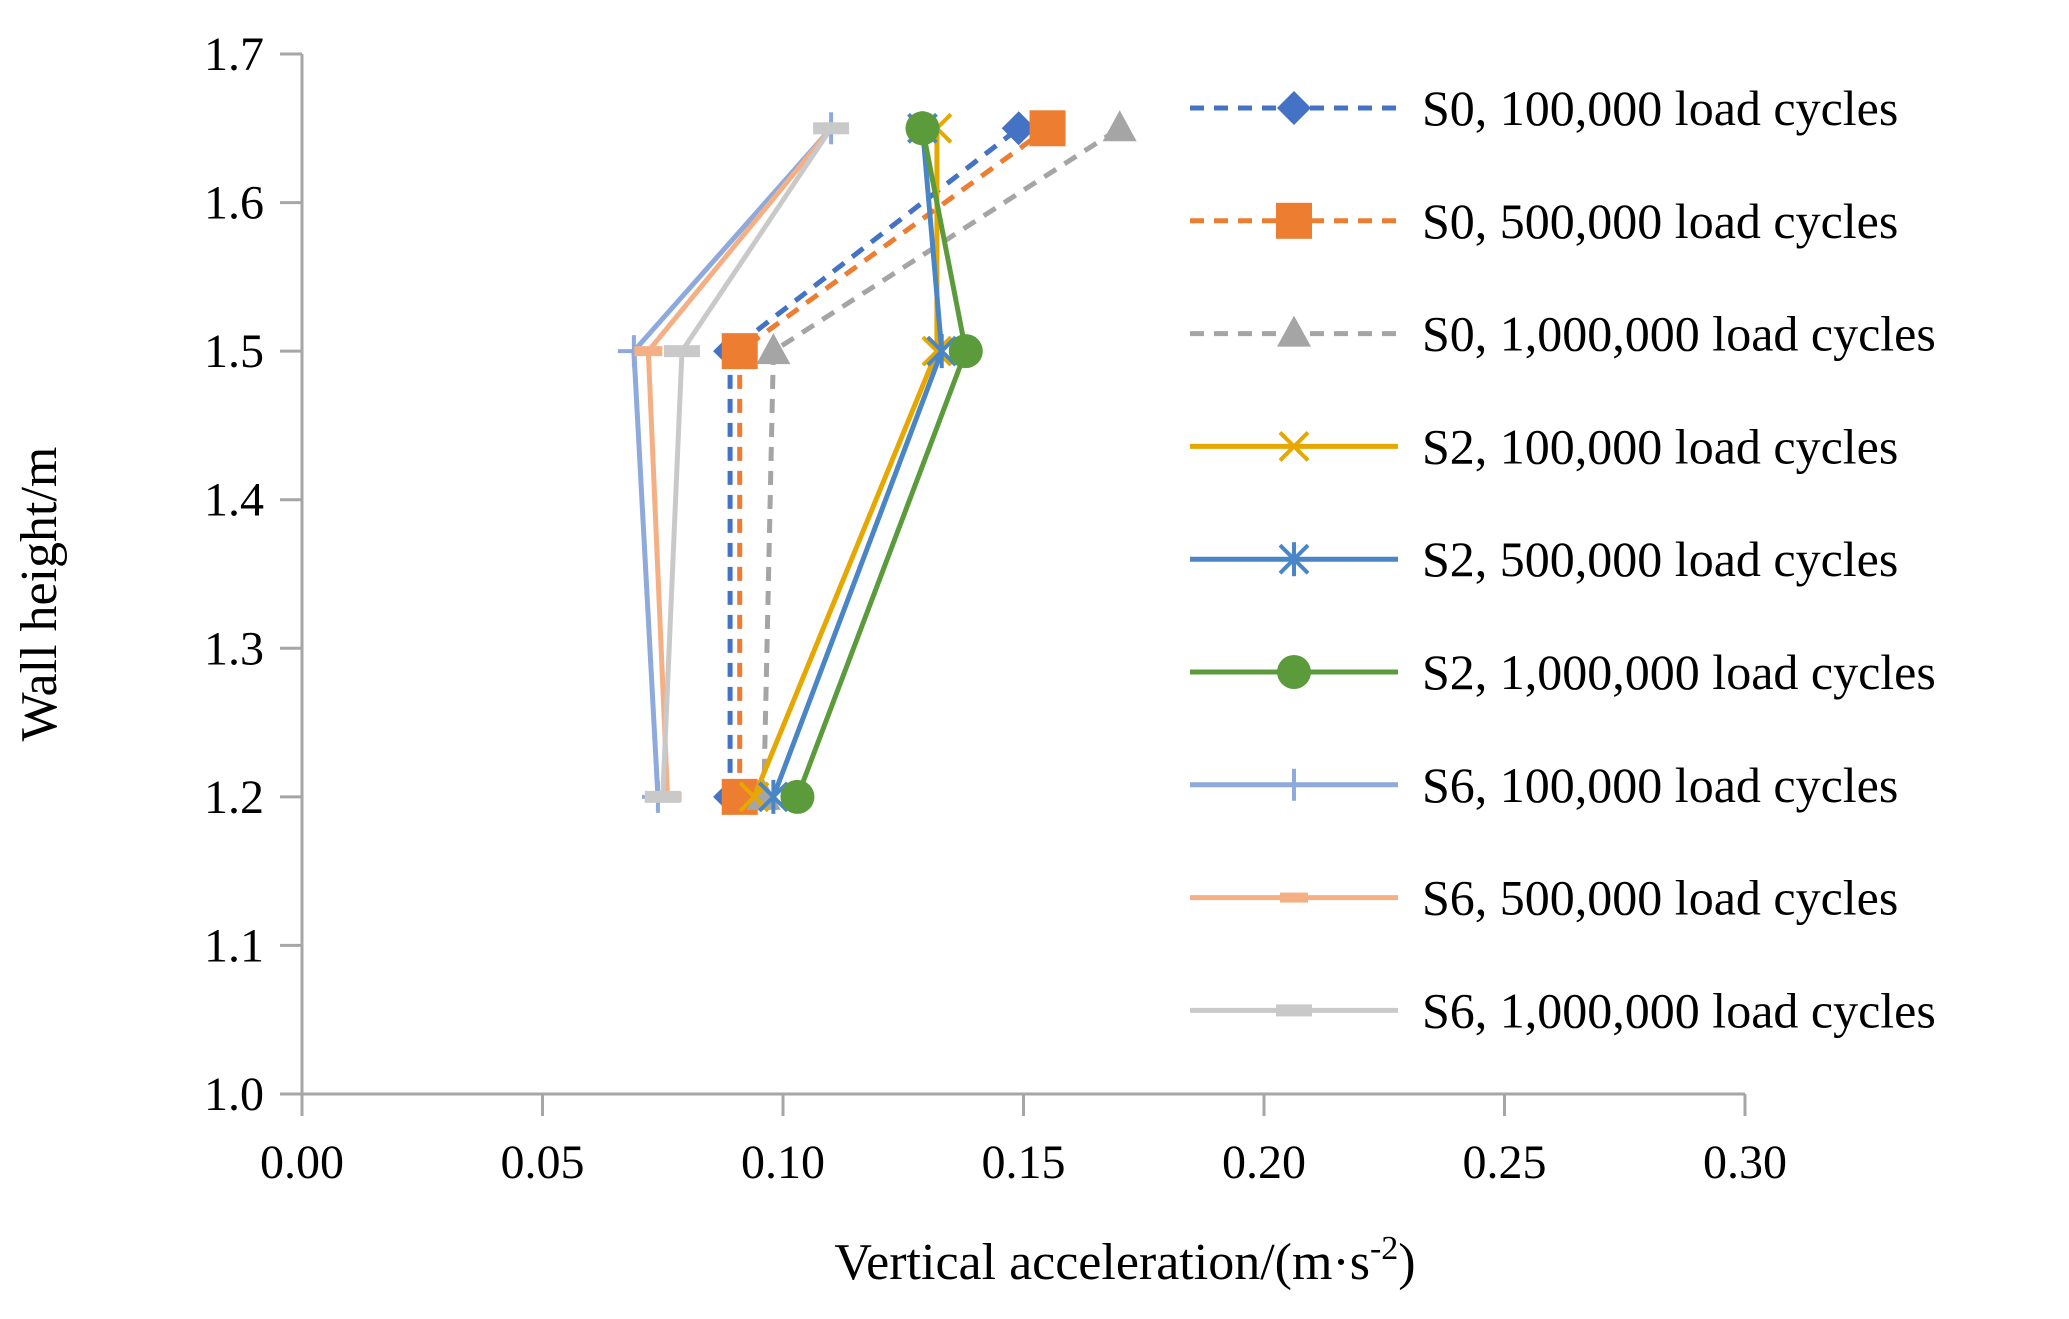  I want to click on legend-item: S6, 100,000 load cycles, so click(1544, 785).